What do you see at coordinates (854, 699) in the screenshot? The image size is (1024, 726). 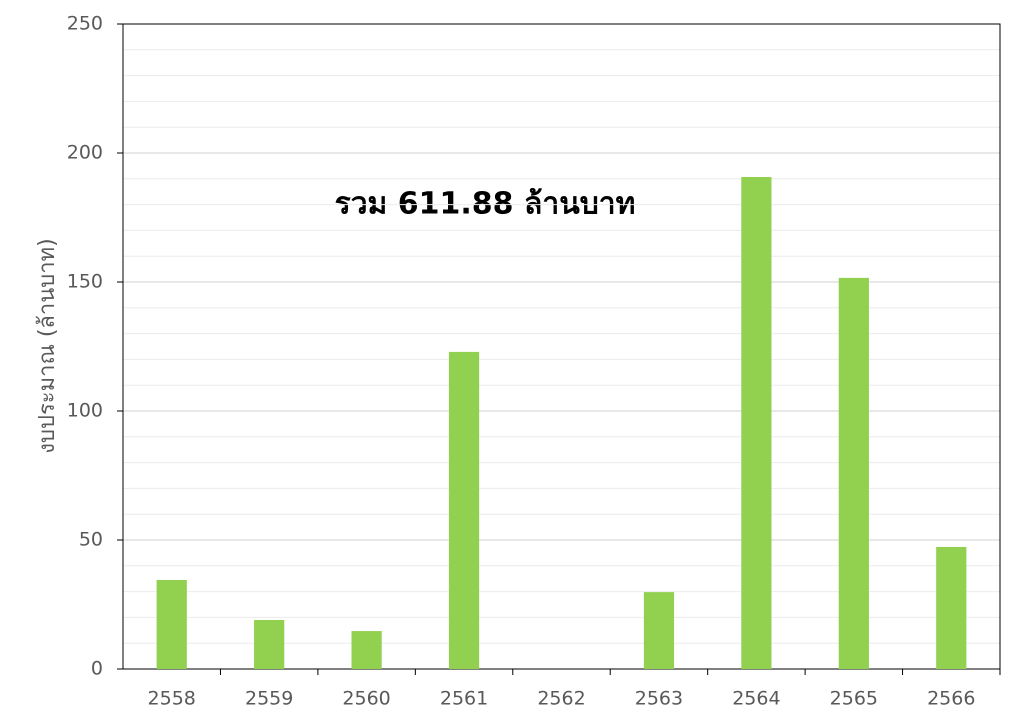 I see `x-tick-label: 2565` at bounding box center [854, 699].